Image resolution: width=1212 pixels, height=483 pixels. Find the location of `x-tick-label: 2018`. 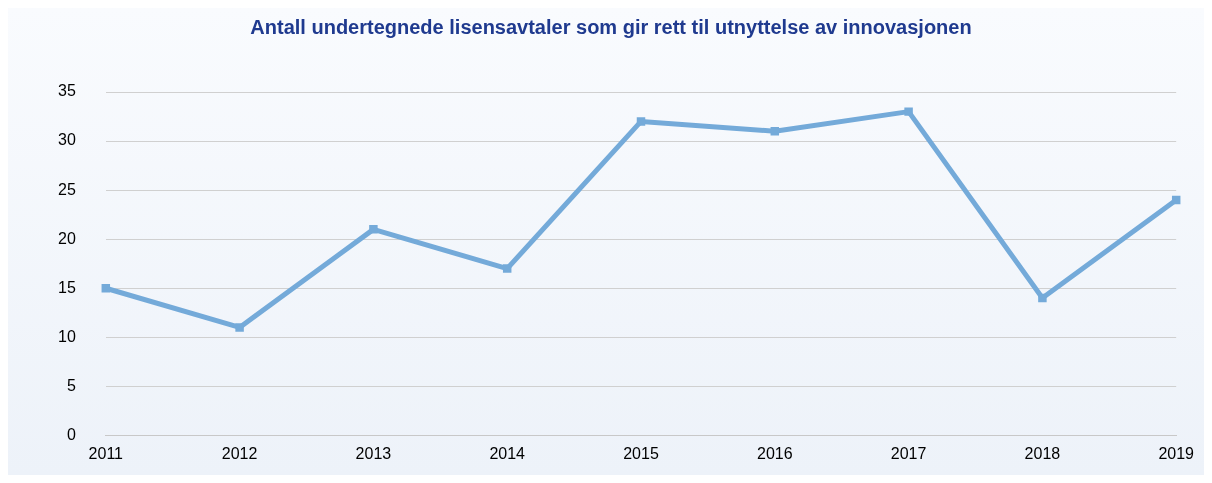

x-tick-label: 2018 is located at coordinates (1042, 454).